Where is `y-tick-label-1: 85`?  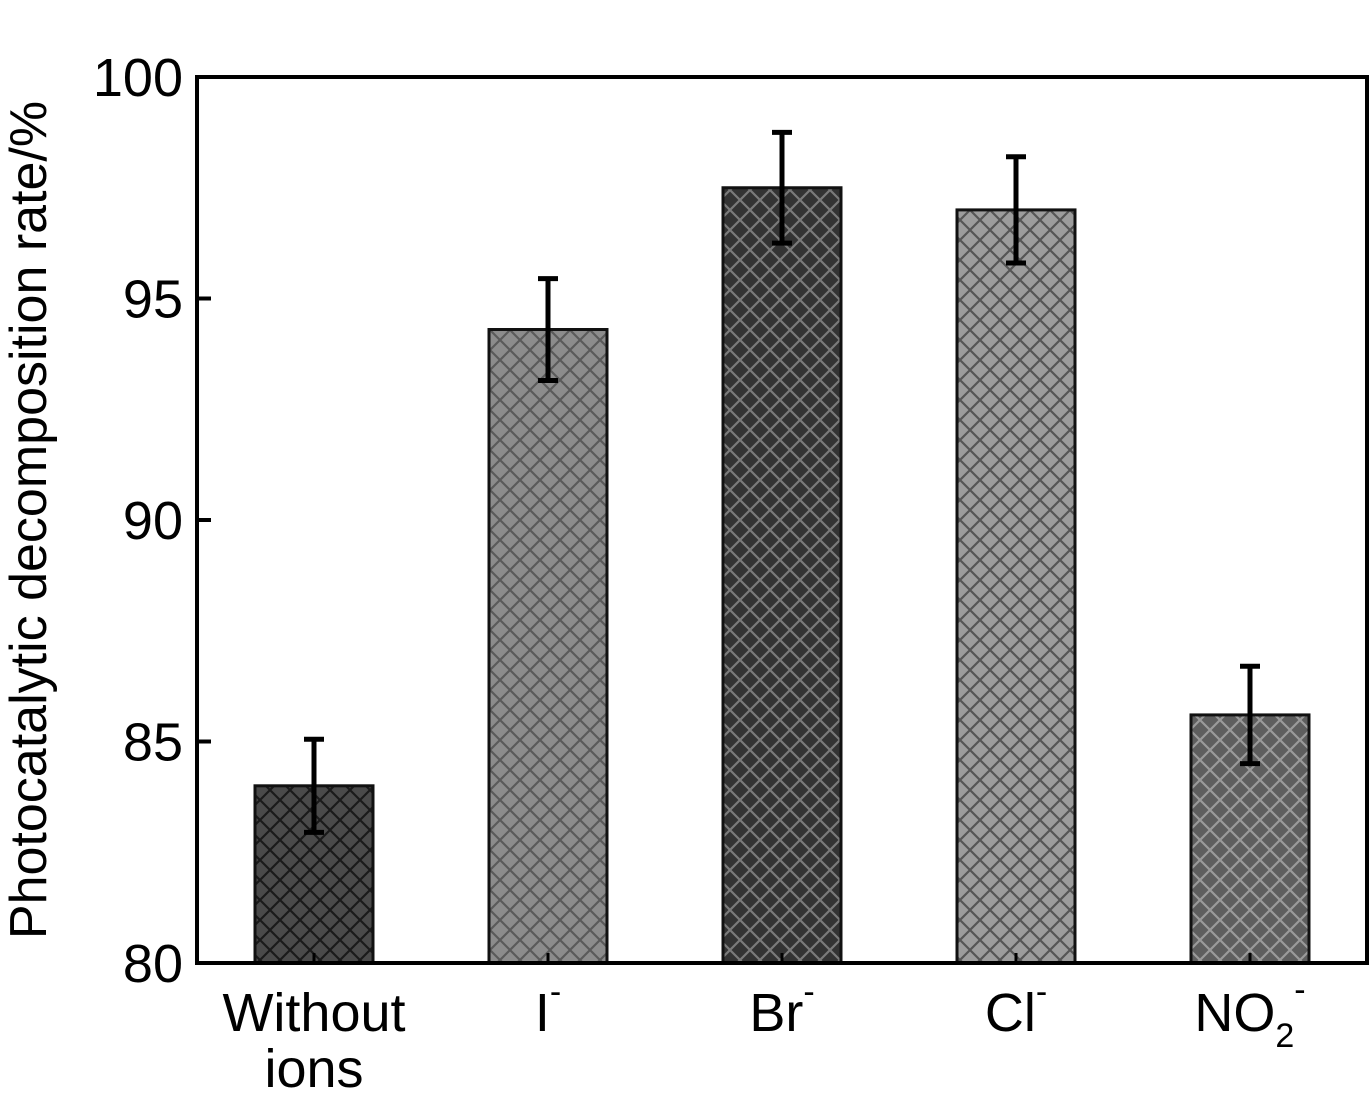
y-tick-label-1: 85 is located at coordinates (153, 743).